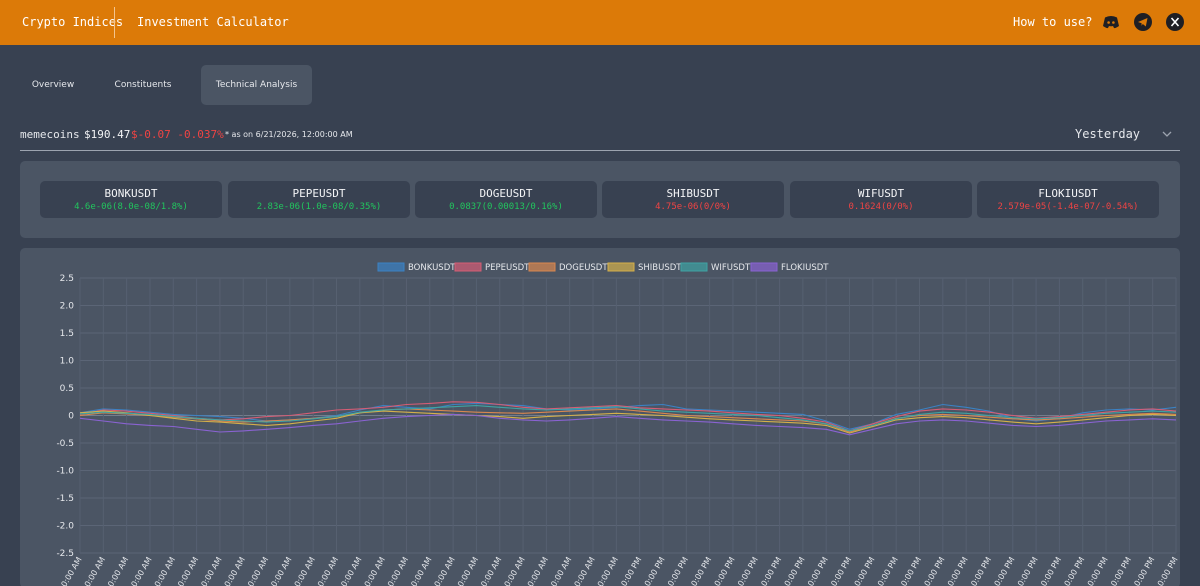 The height and width of the screenshot is (586, 1200). I want to click on series-line-shibusdt, so click(628, 422).